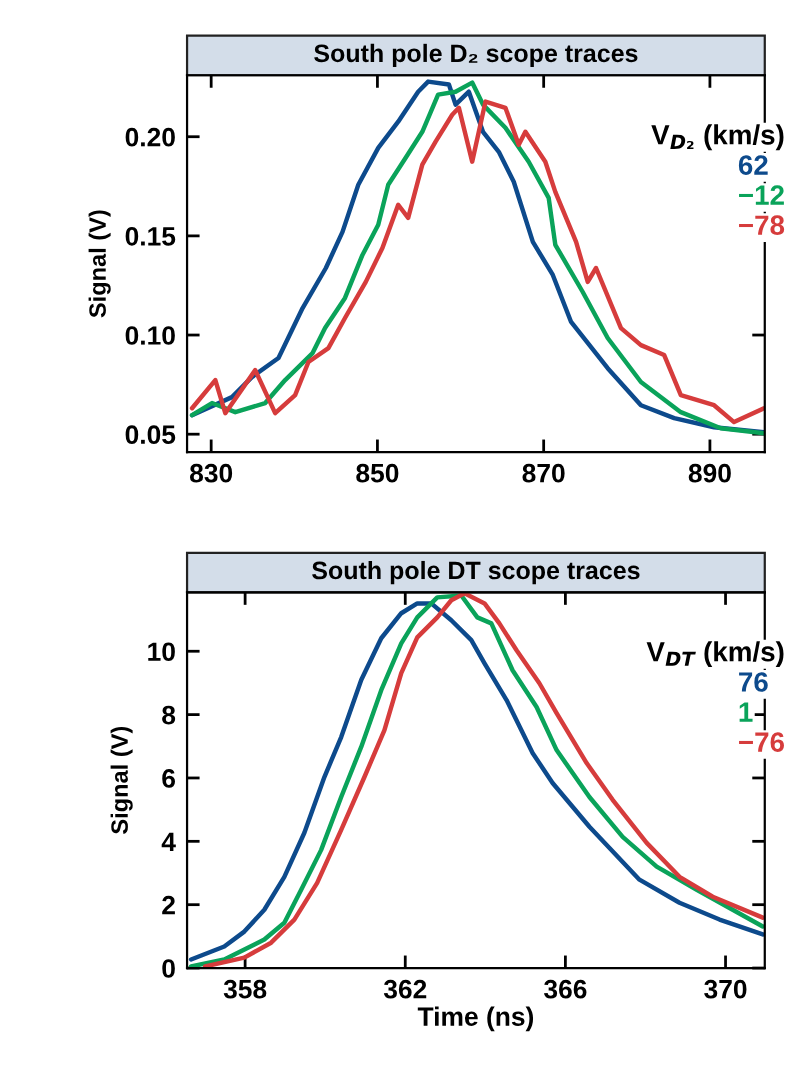  What do you see at coordinates (565, 989) in the screenshot?
I see `x-tick-label: 366` at bounding box center [565, 989].